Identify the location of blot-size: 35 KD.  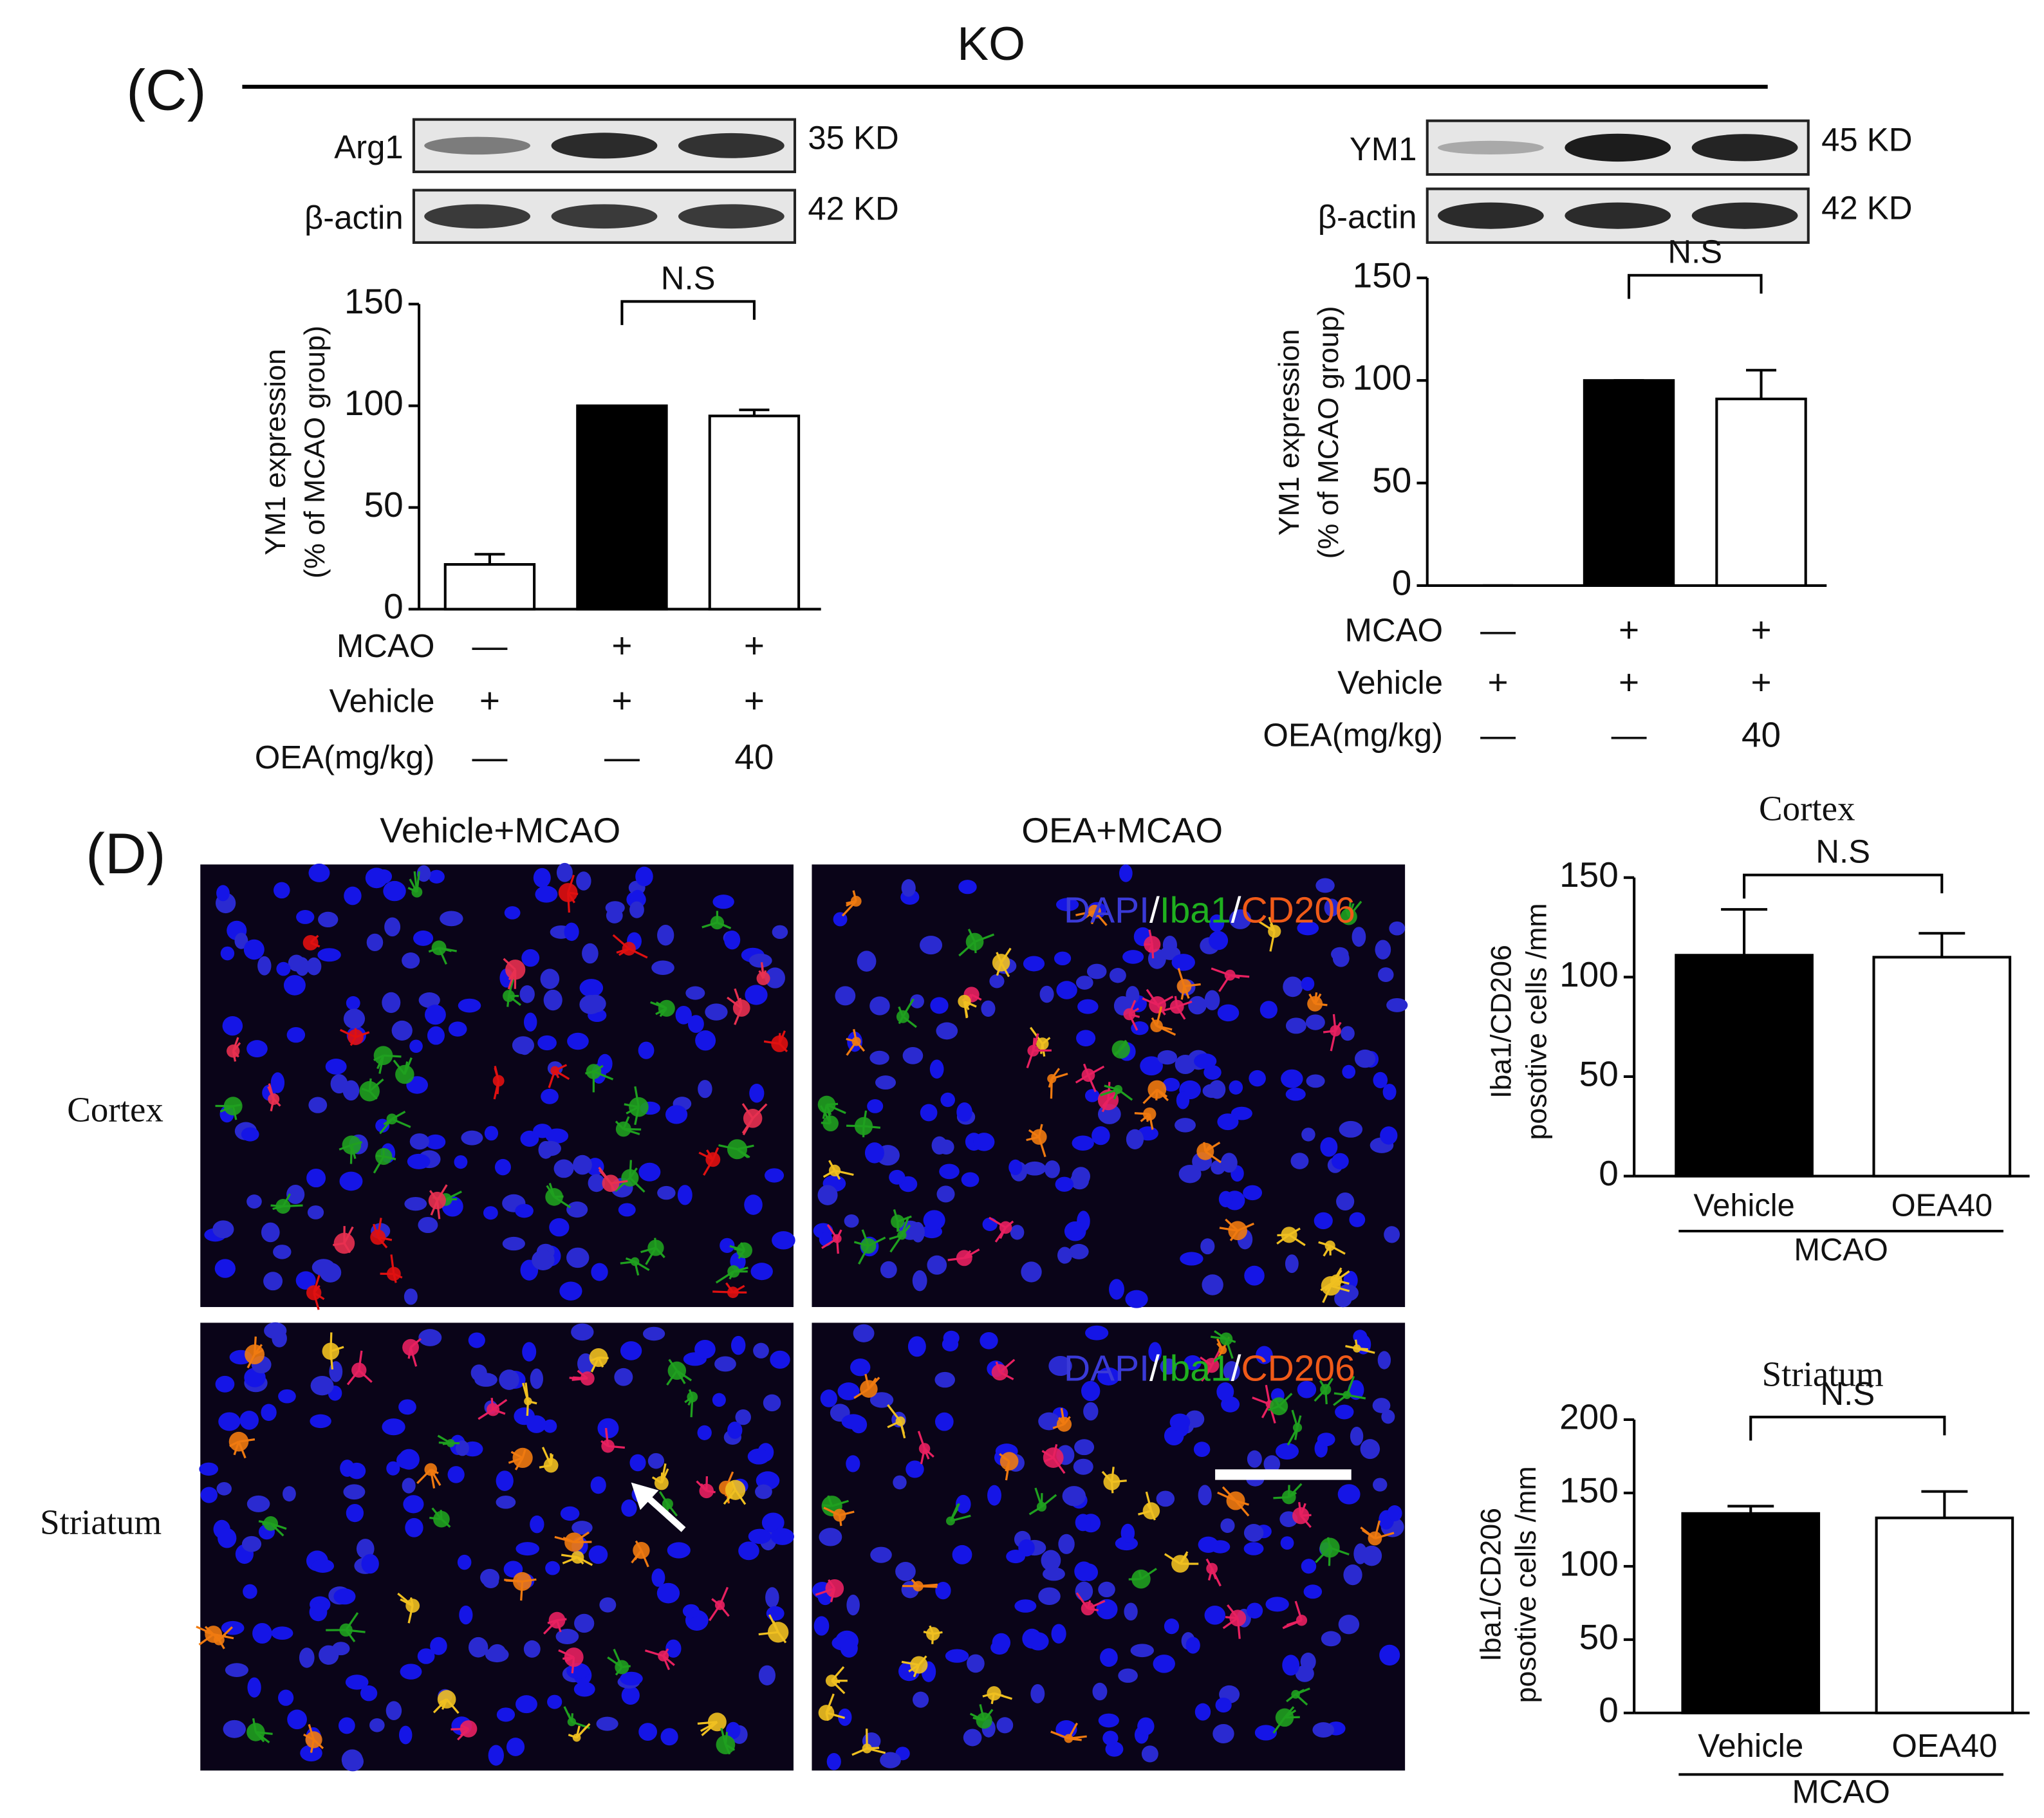
(853, 138).